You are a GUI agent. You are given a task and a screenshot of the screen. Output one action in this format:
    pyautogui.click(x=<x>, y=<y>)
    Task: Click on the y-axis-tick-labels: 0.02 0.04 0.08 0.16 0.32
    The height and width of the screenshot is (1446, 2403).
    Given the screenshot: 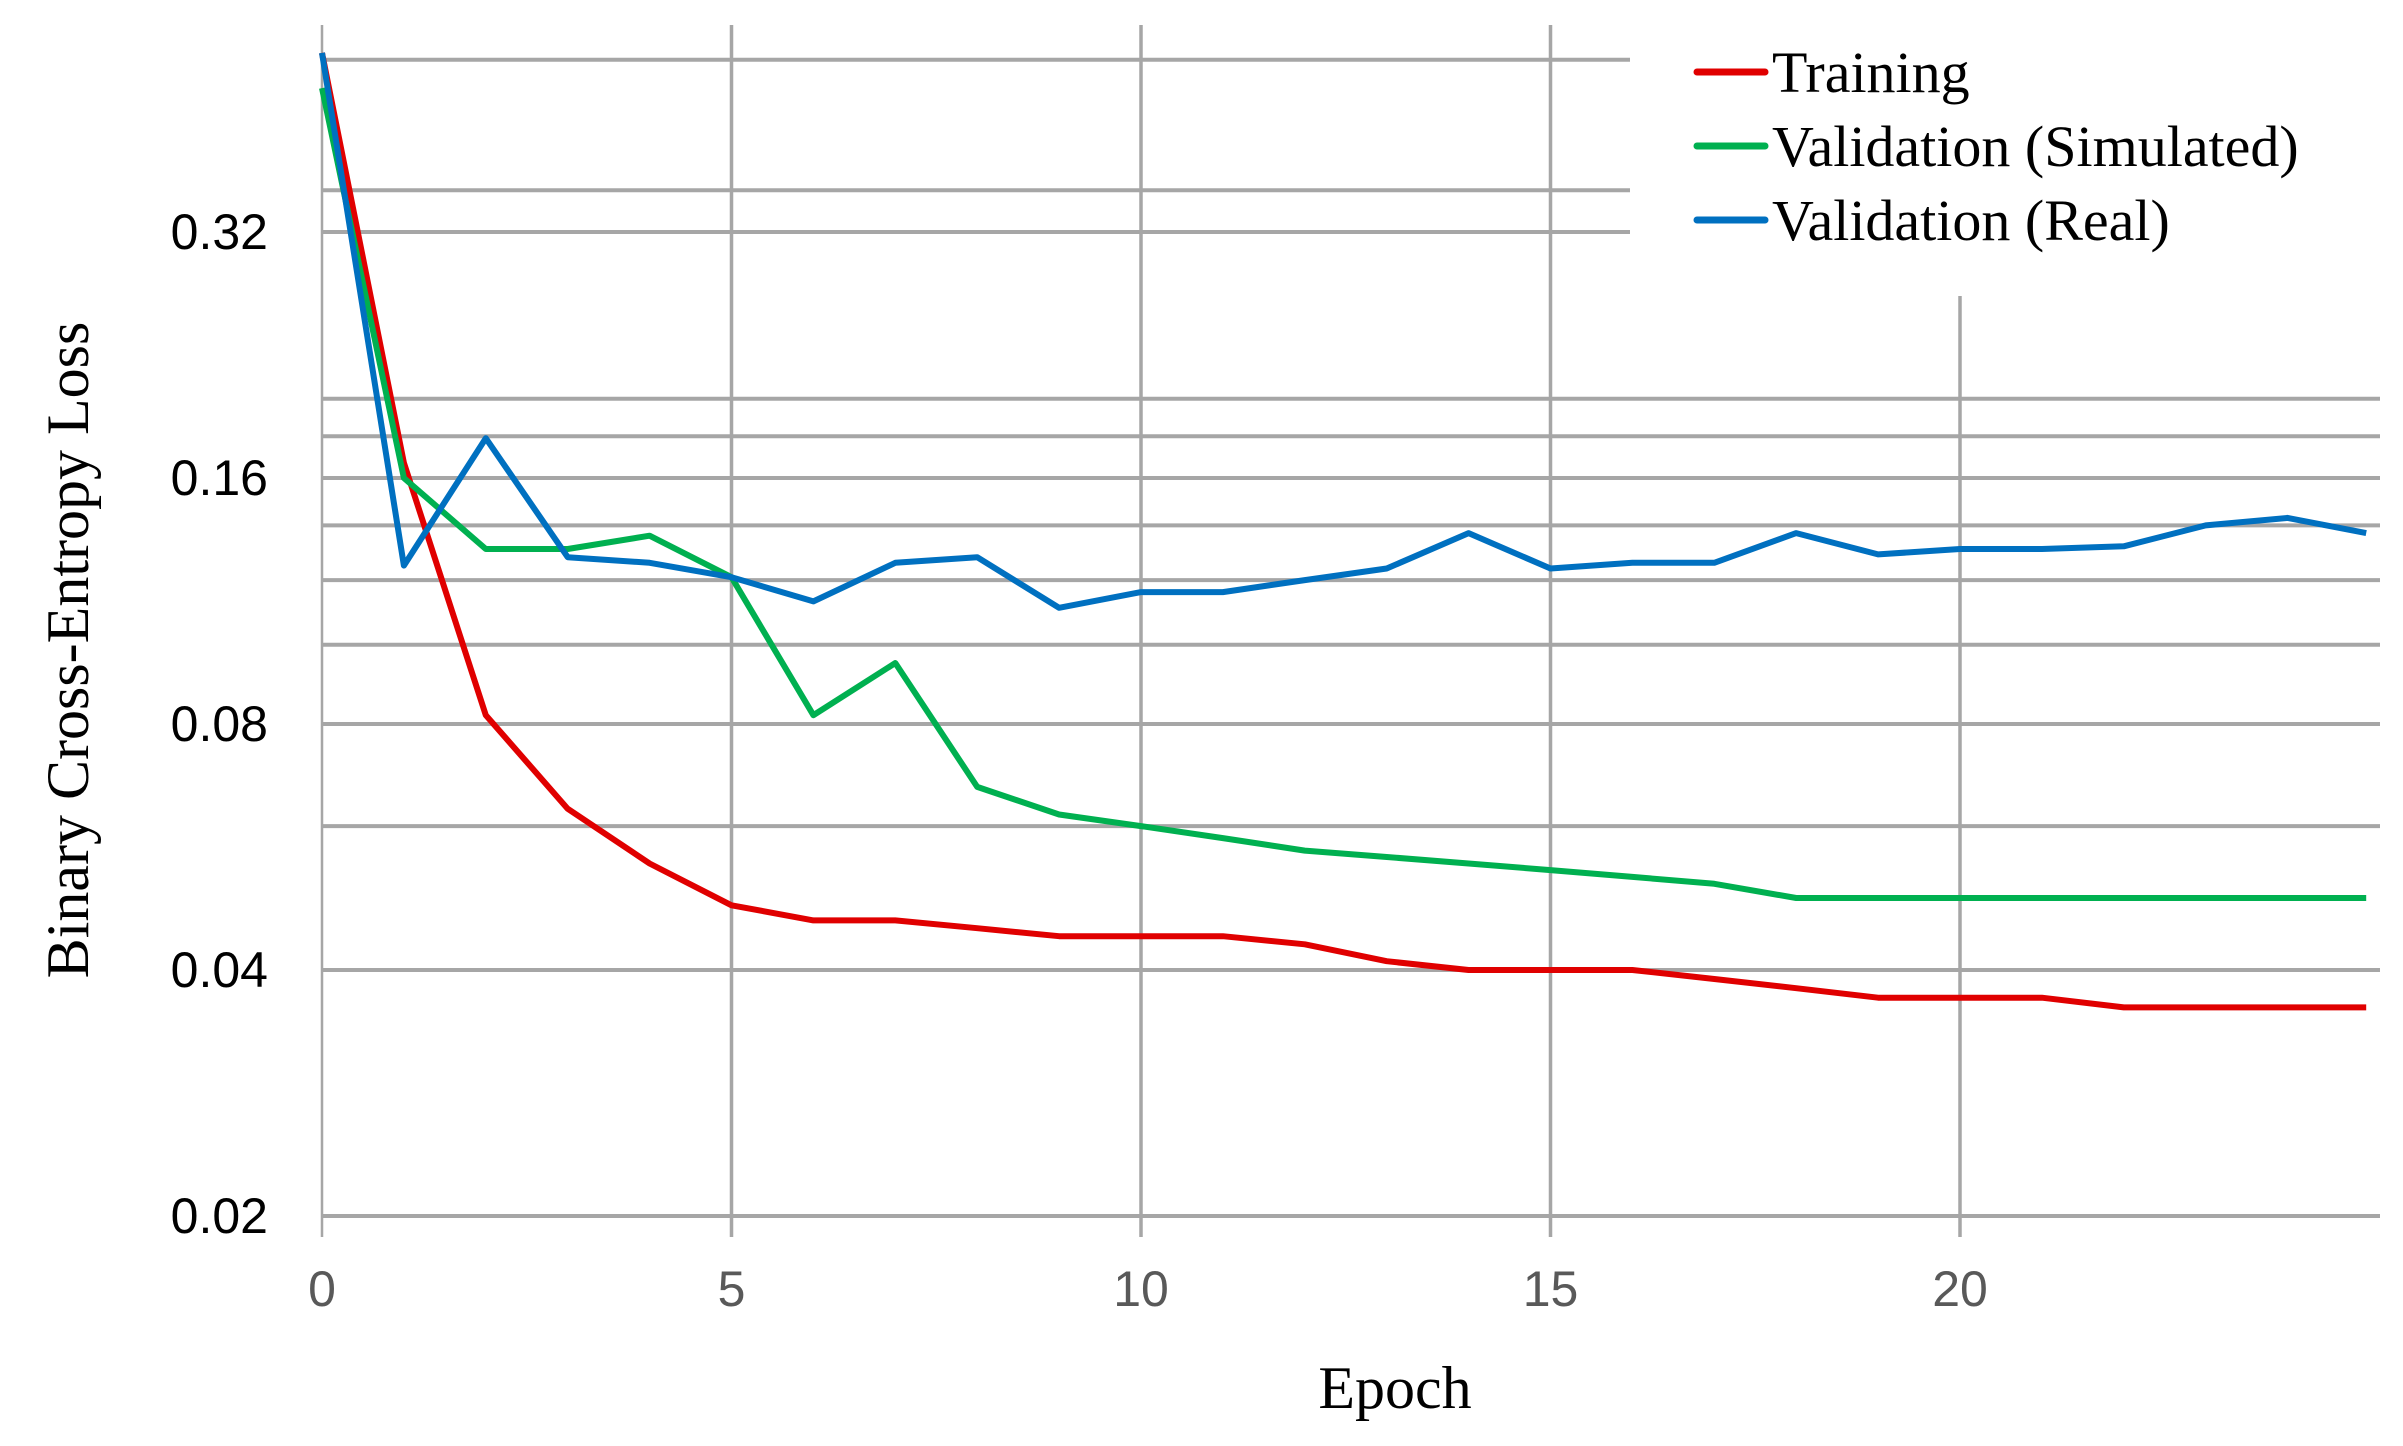 What is the action you would take?
    pyautogui.click(x=219, y=724)
    